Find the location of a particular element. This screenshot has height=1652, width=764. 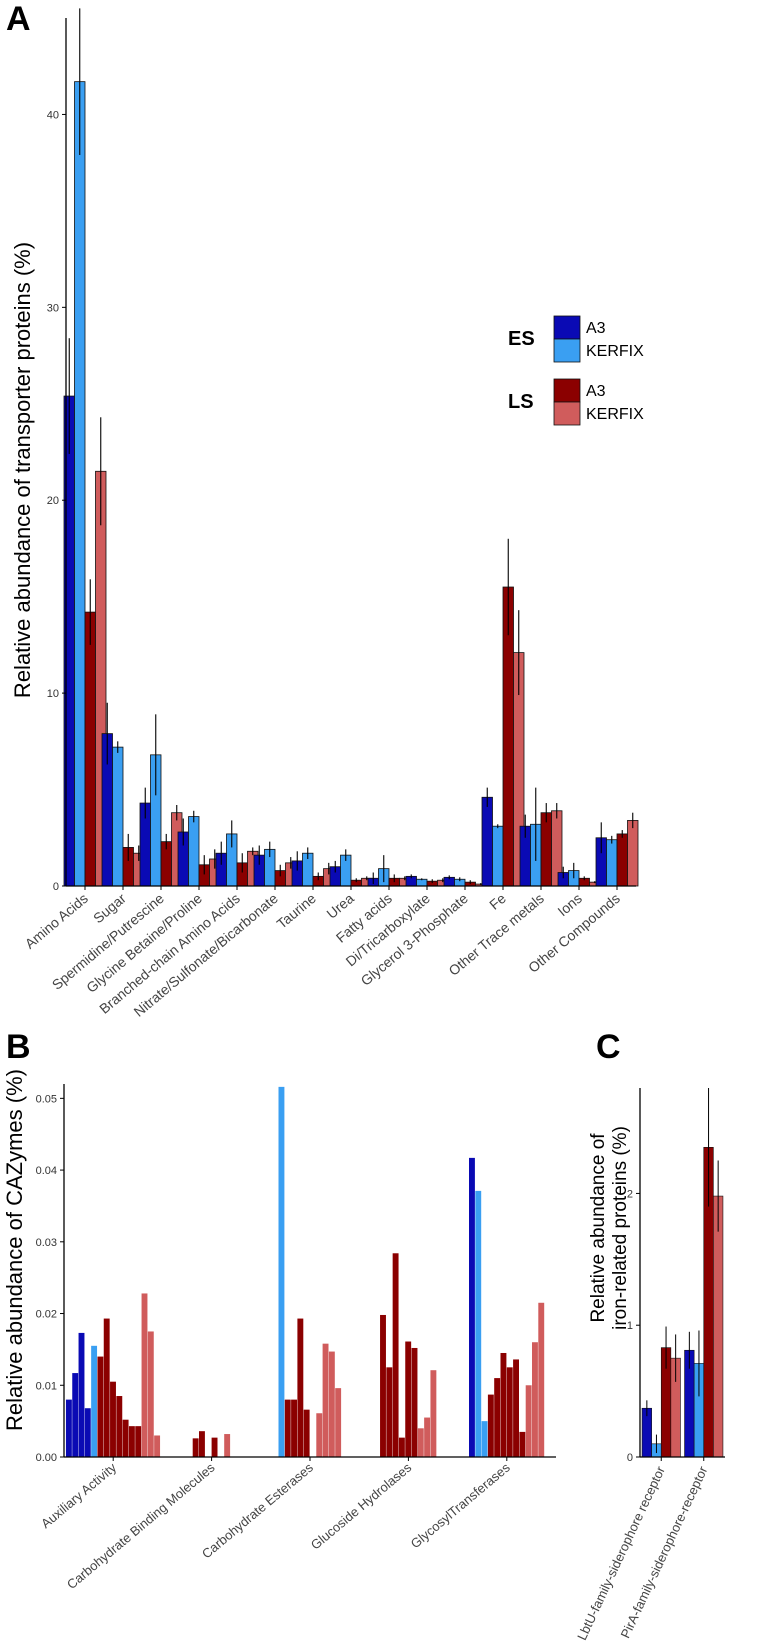

legend-swatch-ls-kerfix is located at coordinates (567, 413).